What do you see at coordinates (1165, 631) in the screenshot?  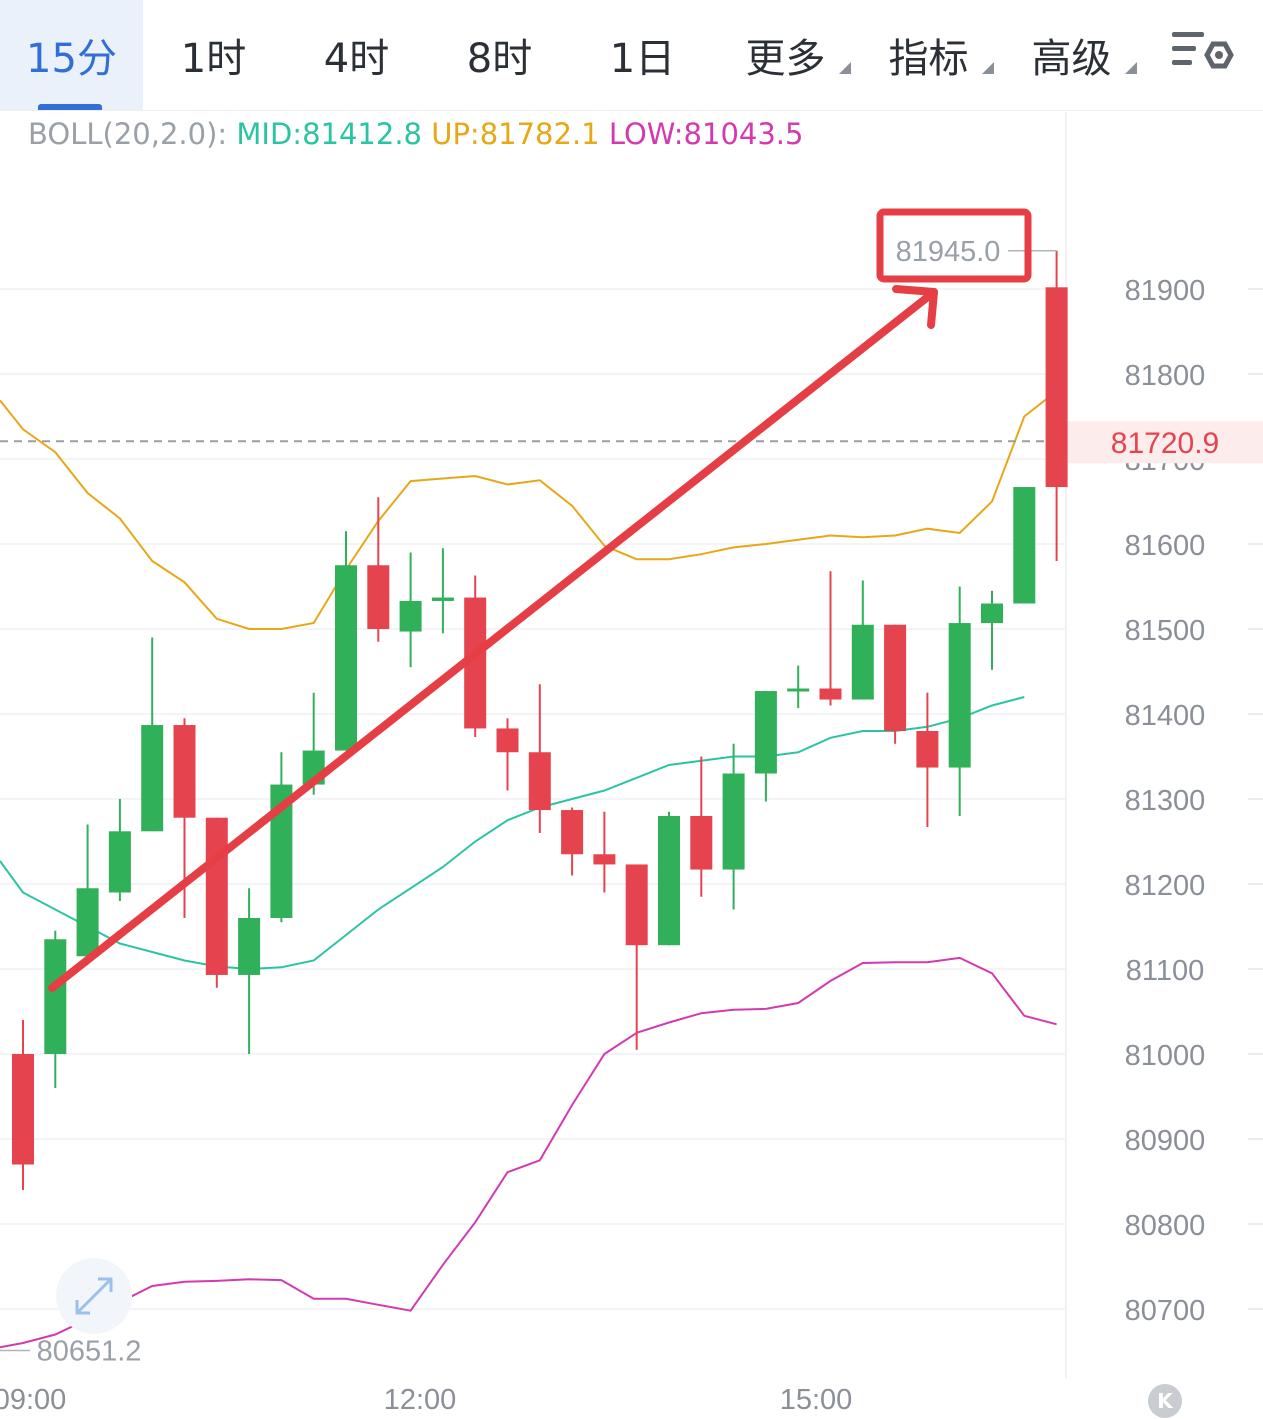 I see `y-tick-label: 81500` at bounding box center [1165, 631].